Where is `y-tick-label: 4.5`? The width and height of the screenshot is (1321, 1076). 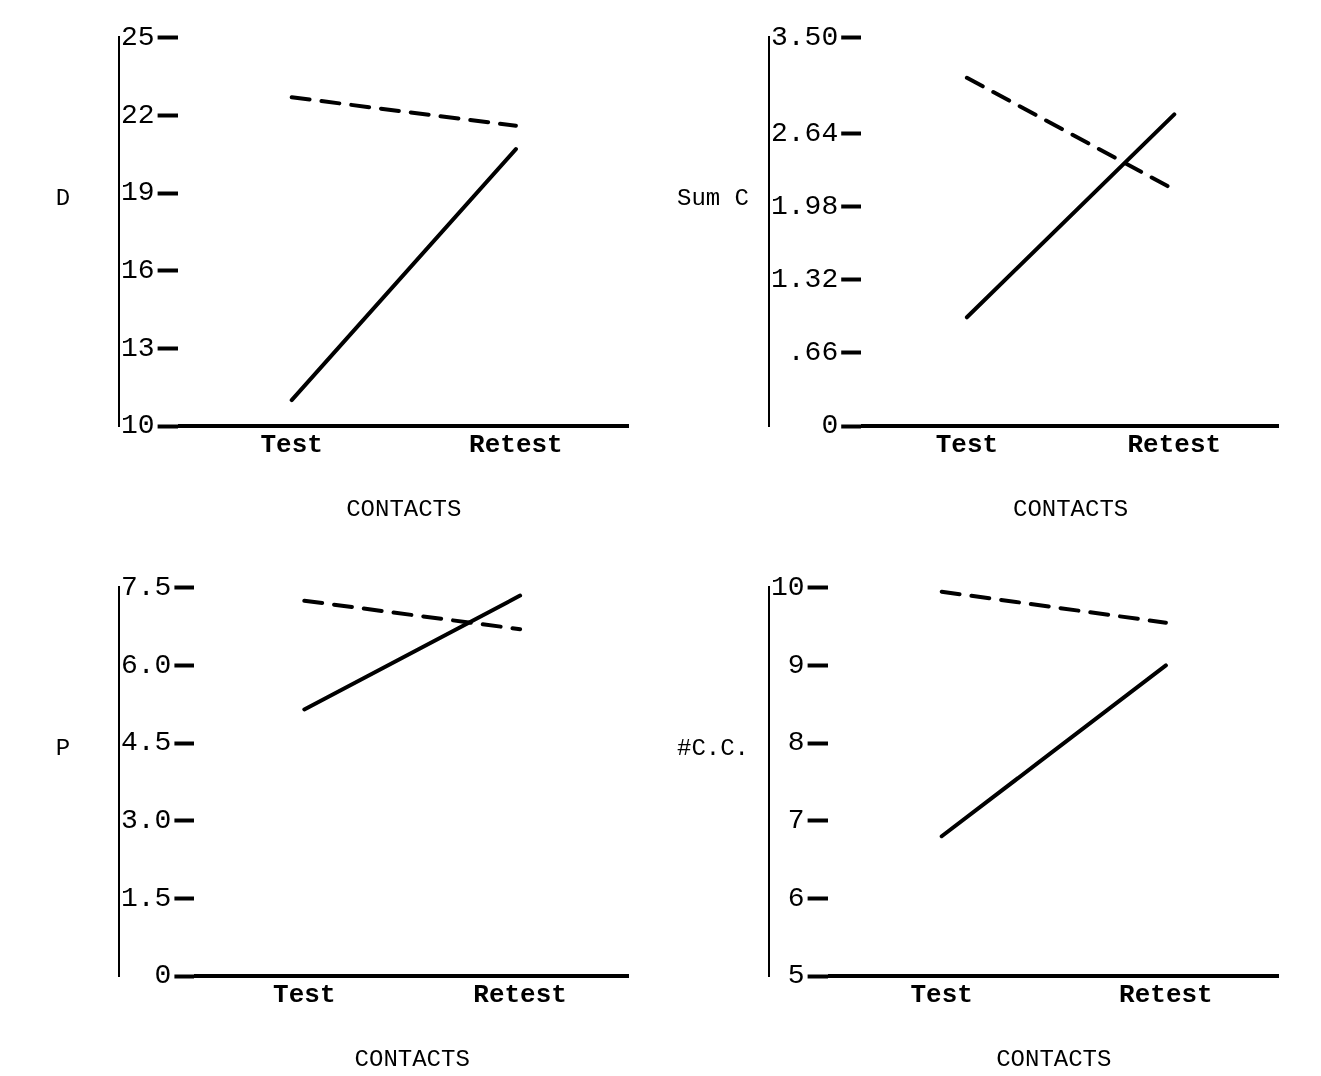
y-tick-label: 4.5 is located at coordinates (146, 743).